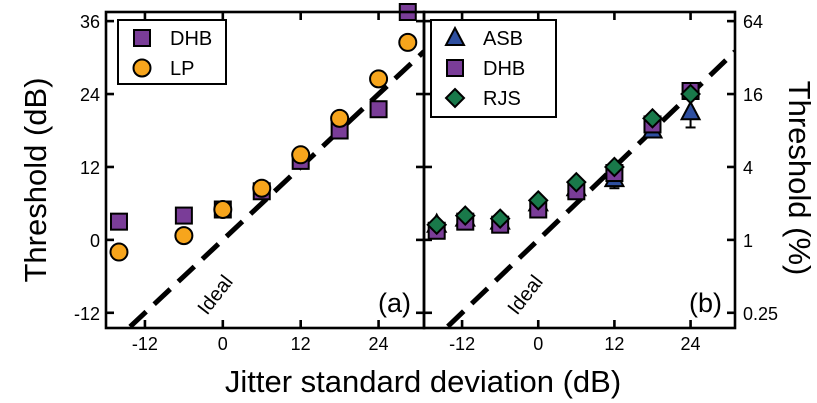  I want to click on panel-label: (a), so click(394, 303).